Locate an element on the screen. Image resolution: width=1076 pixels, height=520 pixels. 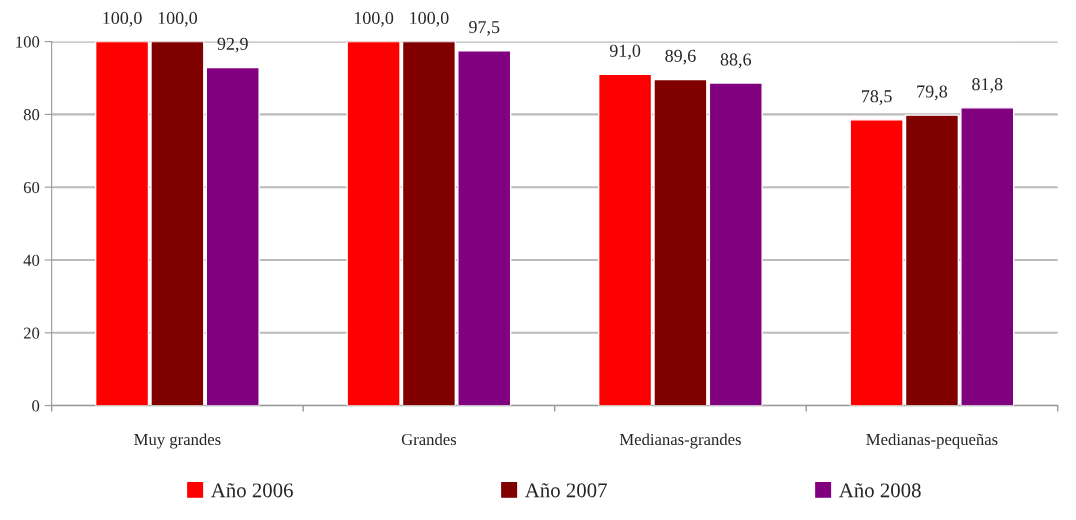
x-tick-label: Grandes is located at coordinates (429, 439).